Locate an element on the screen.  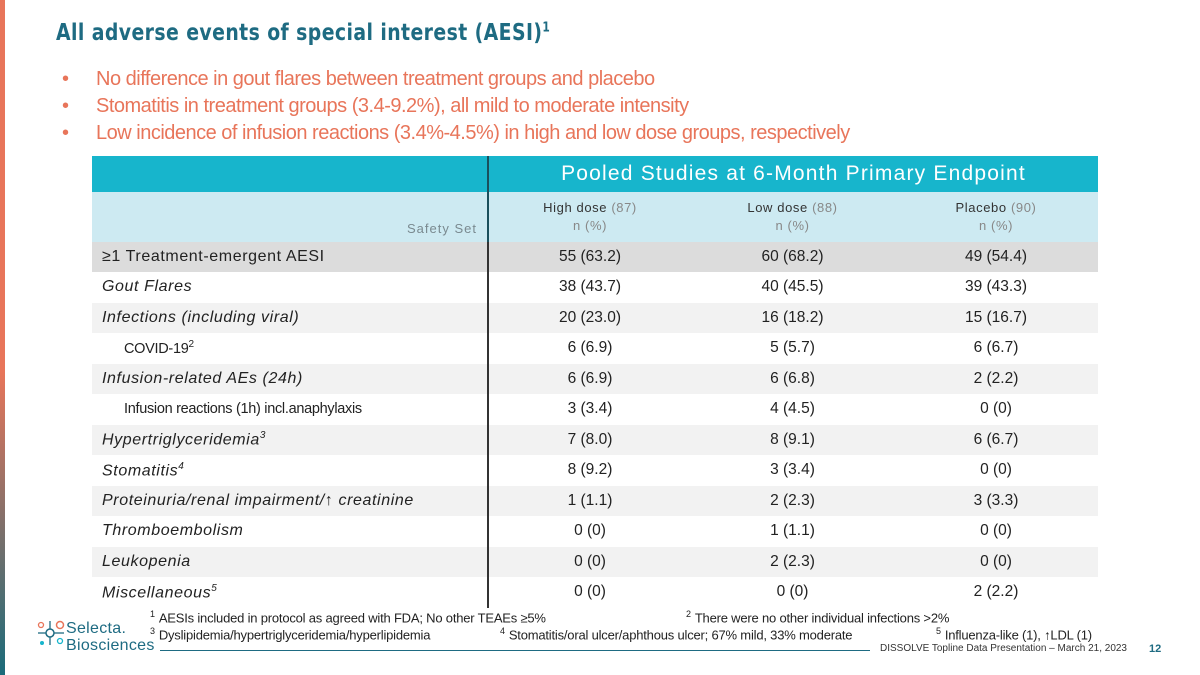
footnote-5: 5 Influenza-like (1), ↑LDL (1) is located at coordinates (1014, 634).